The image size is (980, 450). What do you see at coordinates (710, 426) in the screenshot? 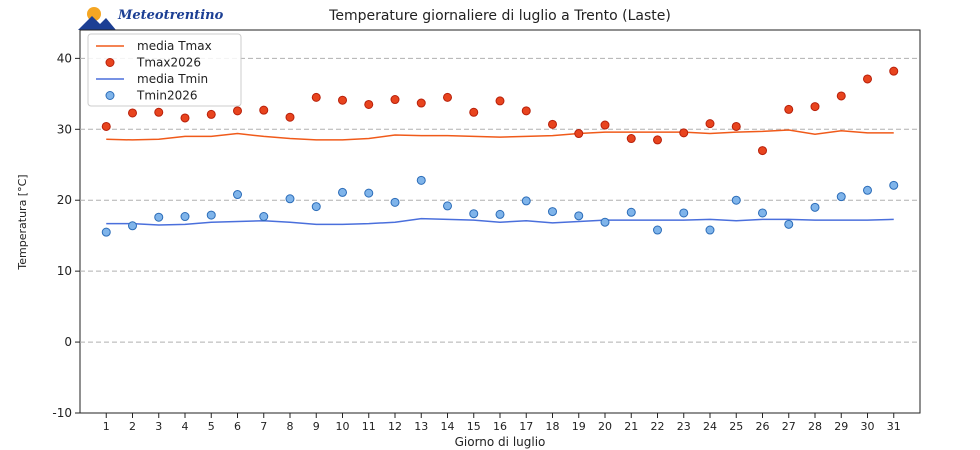
I see `x-tick-label: 24` at bounding box center [710, 426].